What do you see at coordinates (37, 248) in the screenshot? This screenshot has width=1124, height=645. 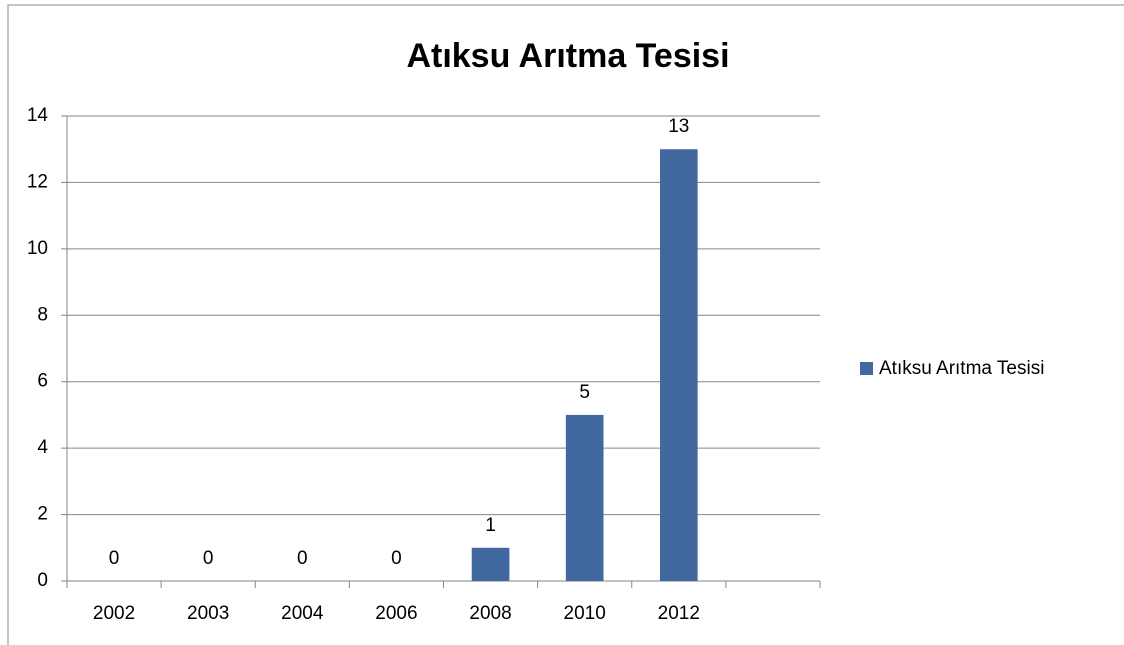 I see `y-tick-label: 10` at bounding box center [37, 248].